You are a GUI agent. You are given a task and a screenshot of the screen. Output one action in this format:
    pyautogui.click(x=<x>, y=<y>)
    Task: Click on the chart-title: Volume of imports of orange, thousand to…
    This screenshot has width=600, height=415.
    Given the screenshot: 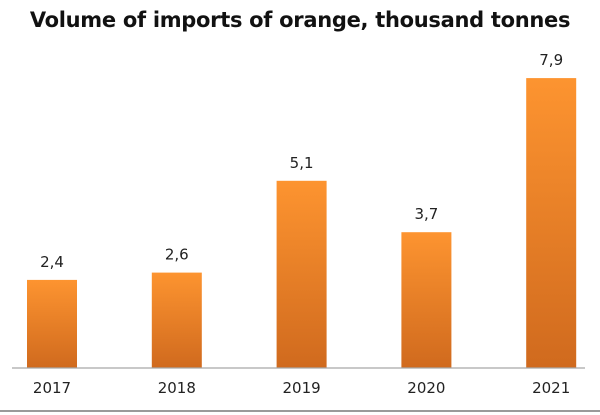 What is the action you would take?
    pyautogui.click(x=300, y=20)
    